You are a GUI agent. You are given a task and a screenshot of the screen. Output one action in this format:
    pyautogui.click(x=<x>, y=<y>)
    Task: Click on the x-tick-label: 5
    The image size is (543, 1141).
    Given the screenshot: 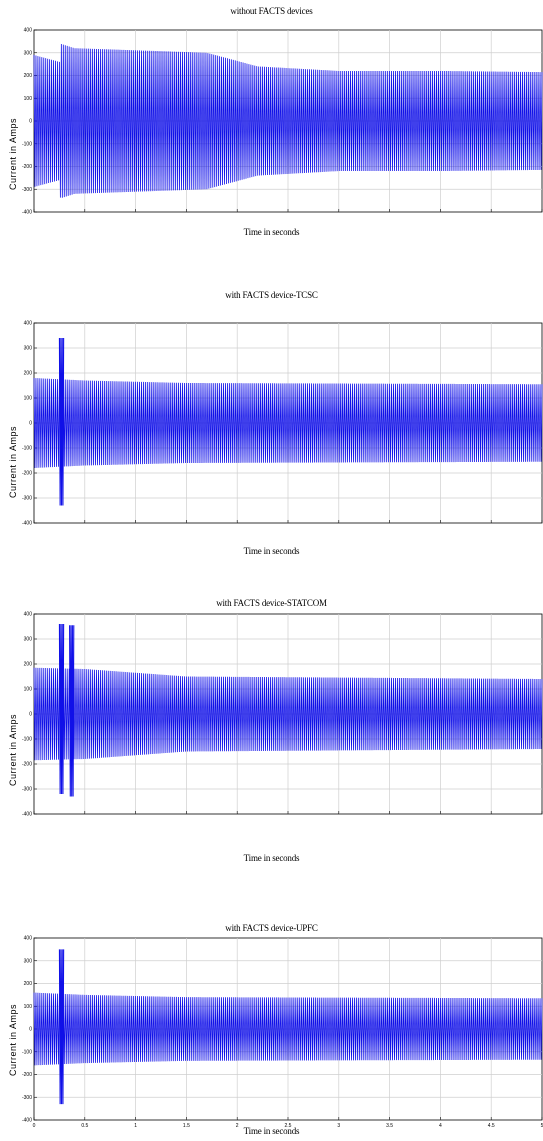 What is the action you would take?
    pyautogui.click(x=542, y=1126)
    